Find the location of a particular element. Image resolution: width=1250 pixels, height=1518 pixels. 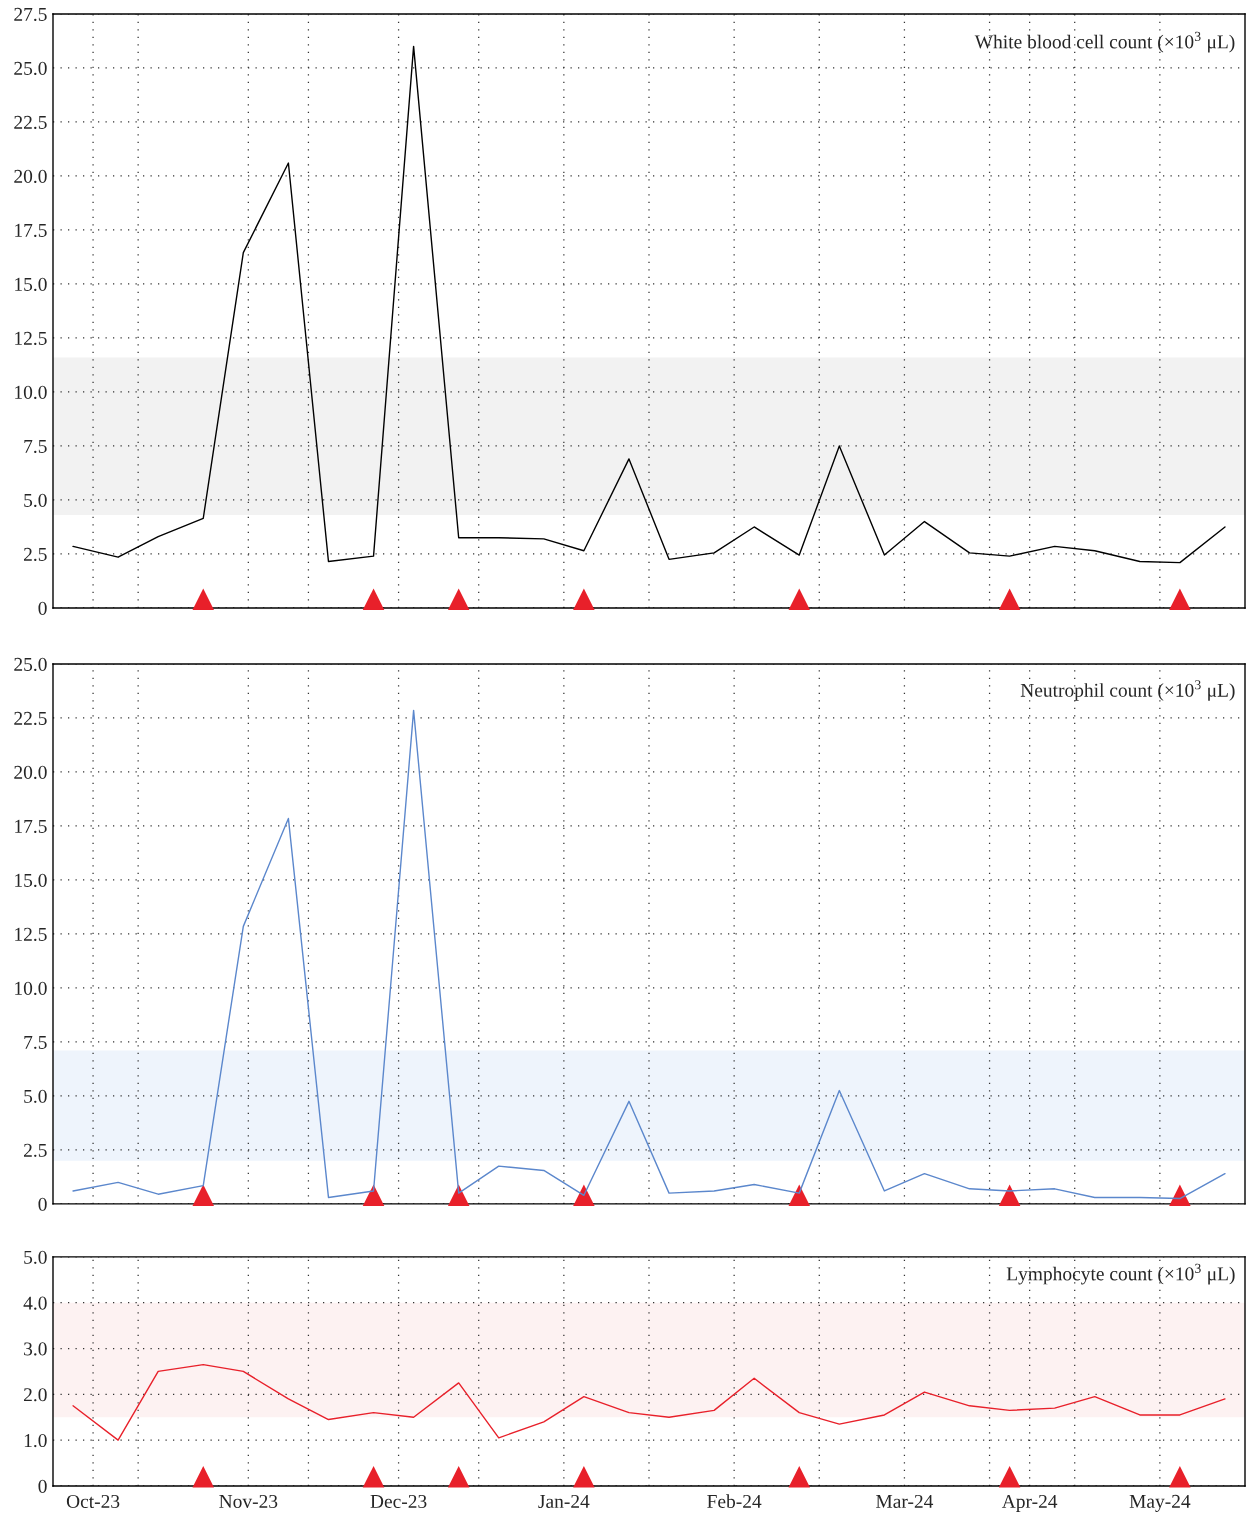

text: White blood cell count (×10$^{3}$ μL) is located at coordinates (1104, 42).